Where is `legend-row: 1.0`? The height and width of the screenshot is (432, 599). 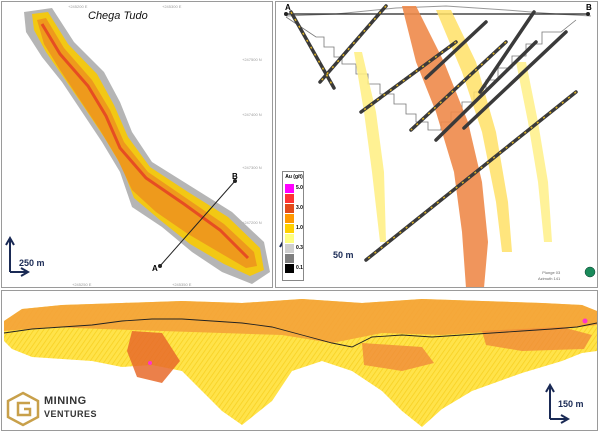 legend-row: 1.0 is located at coordinates (294, 228).